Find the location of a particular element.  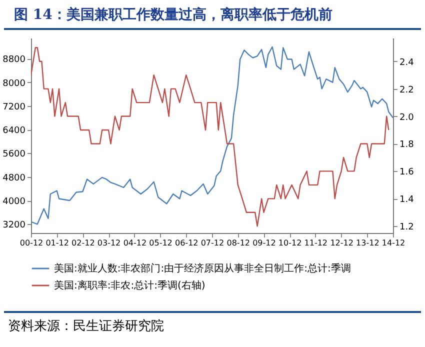

y-tick-label: 3200 is located at coordinates (14, 225).